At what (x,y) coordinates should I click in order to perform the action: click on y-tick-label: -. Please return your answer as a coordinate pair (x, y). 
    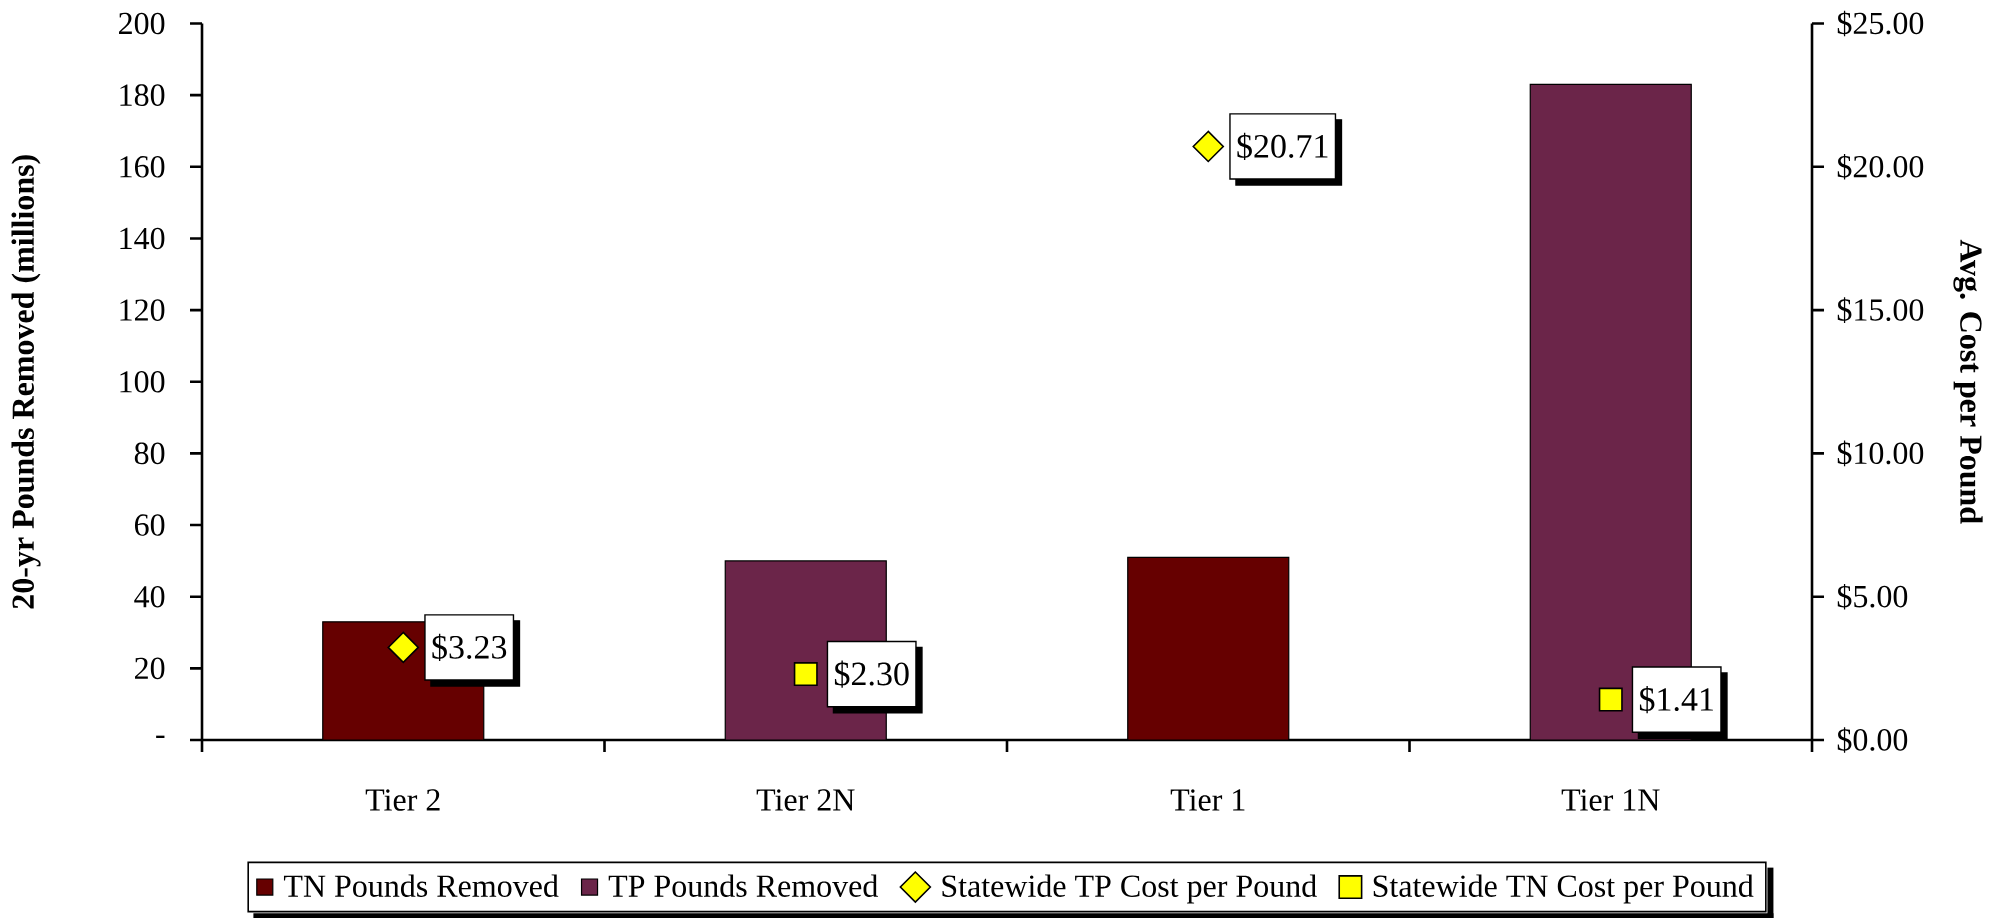
    Looking at the image, I should click on (160, 737).